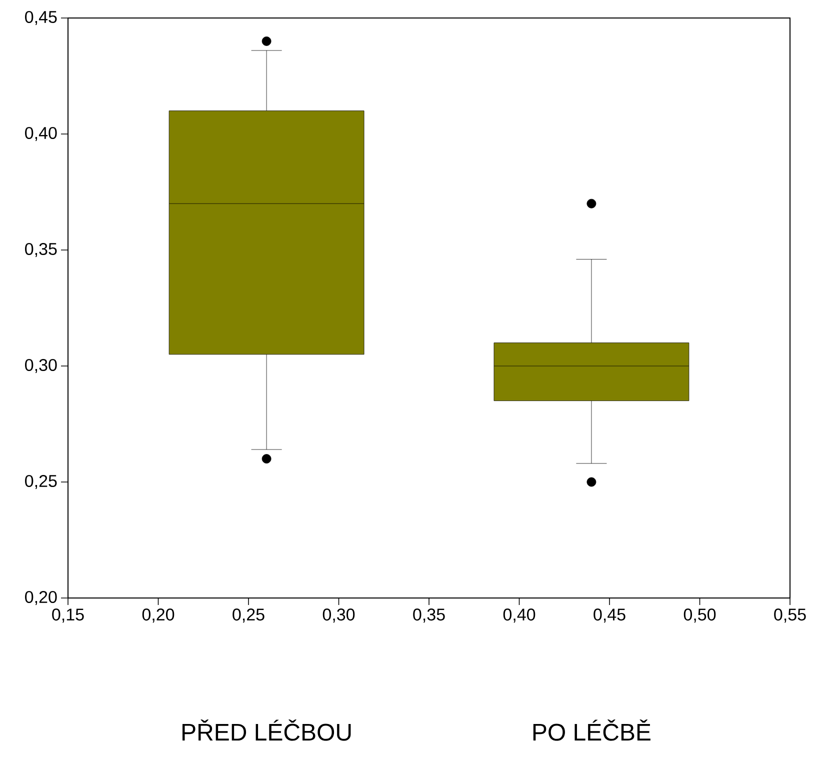 Image resolution: width=816 pixels, height=782 pixels. I want to click on y-tick-label: 0,40, so click(41, 134).